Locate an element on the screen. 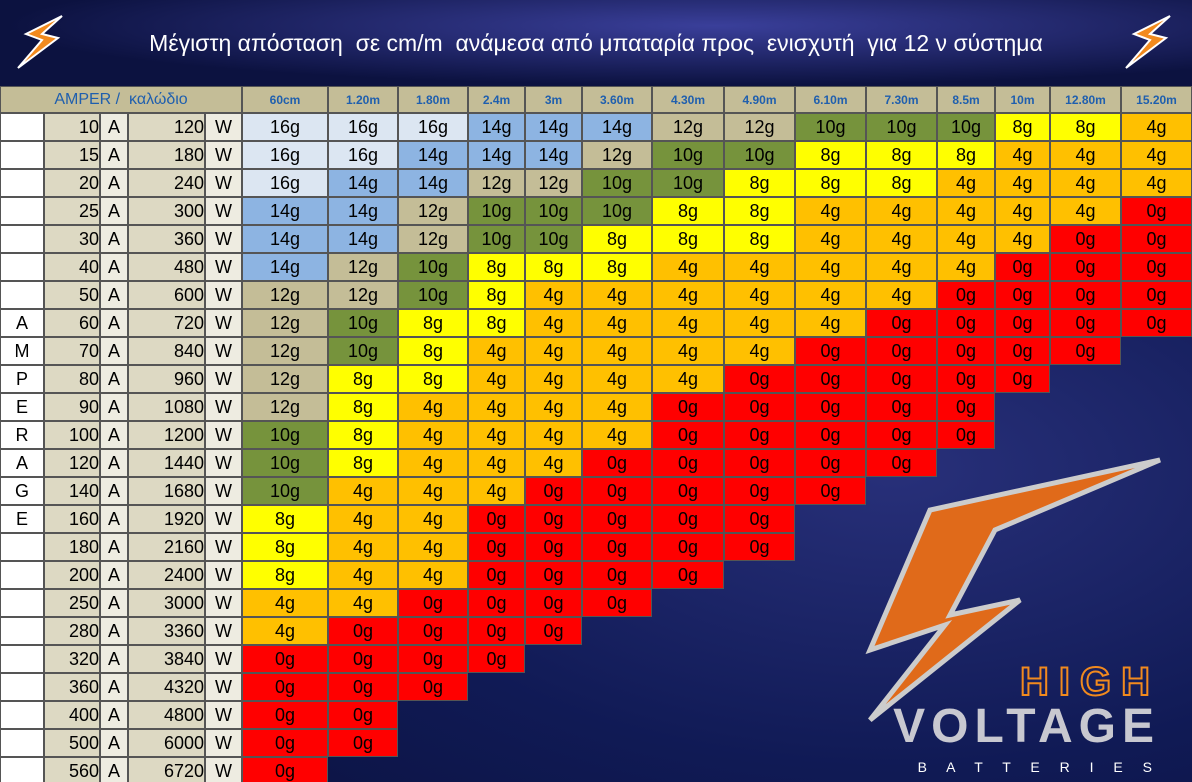 Image resolution: width=1192 pixels, height=782 pixels. column-header: 60cm is located at coordinates (285, 99).